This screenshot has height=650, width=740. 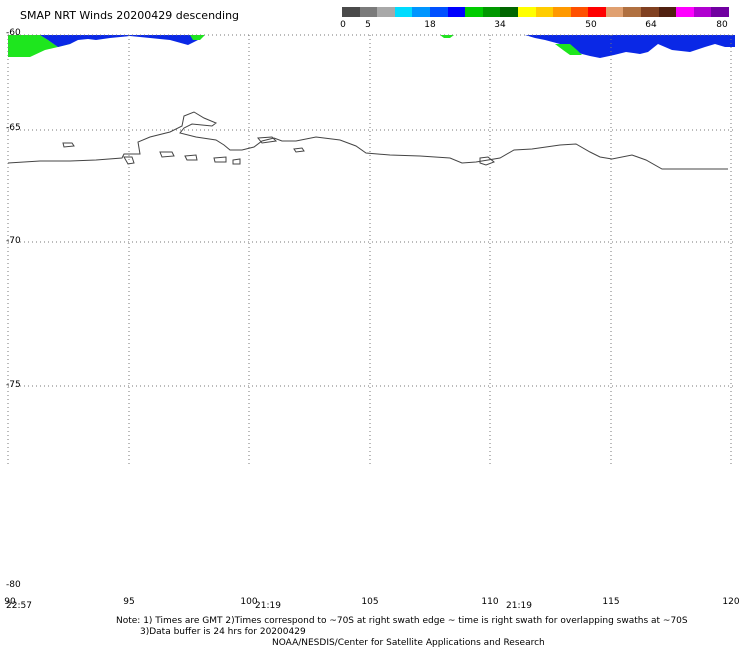 What do you see at coordinates (13, 241) in the screenshot?
I see `lat-label-70: -70` at bounding box center [13, 241].